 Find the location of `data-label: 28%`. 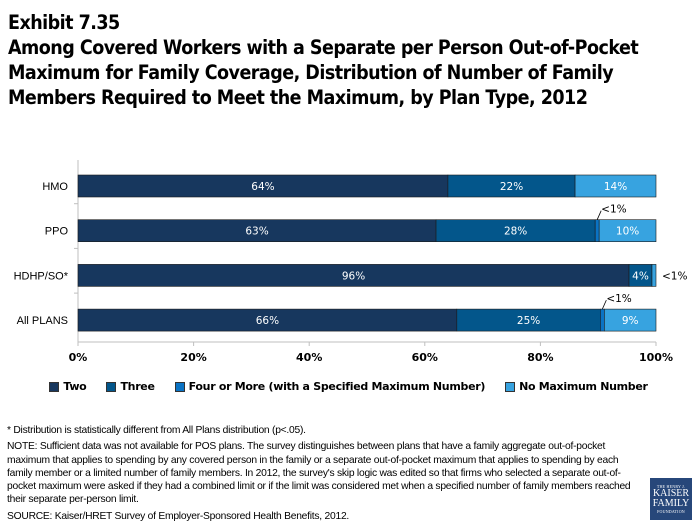

data-label: 28% is located at coordinates (515, 232).